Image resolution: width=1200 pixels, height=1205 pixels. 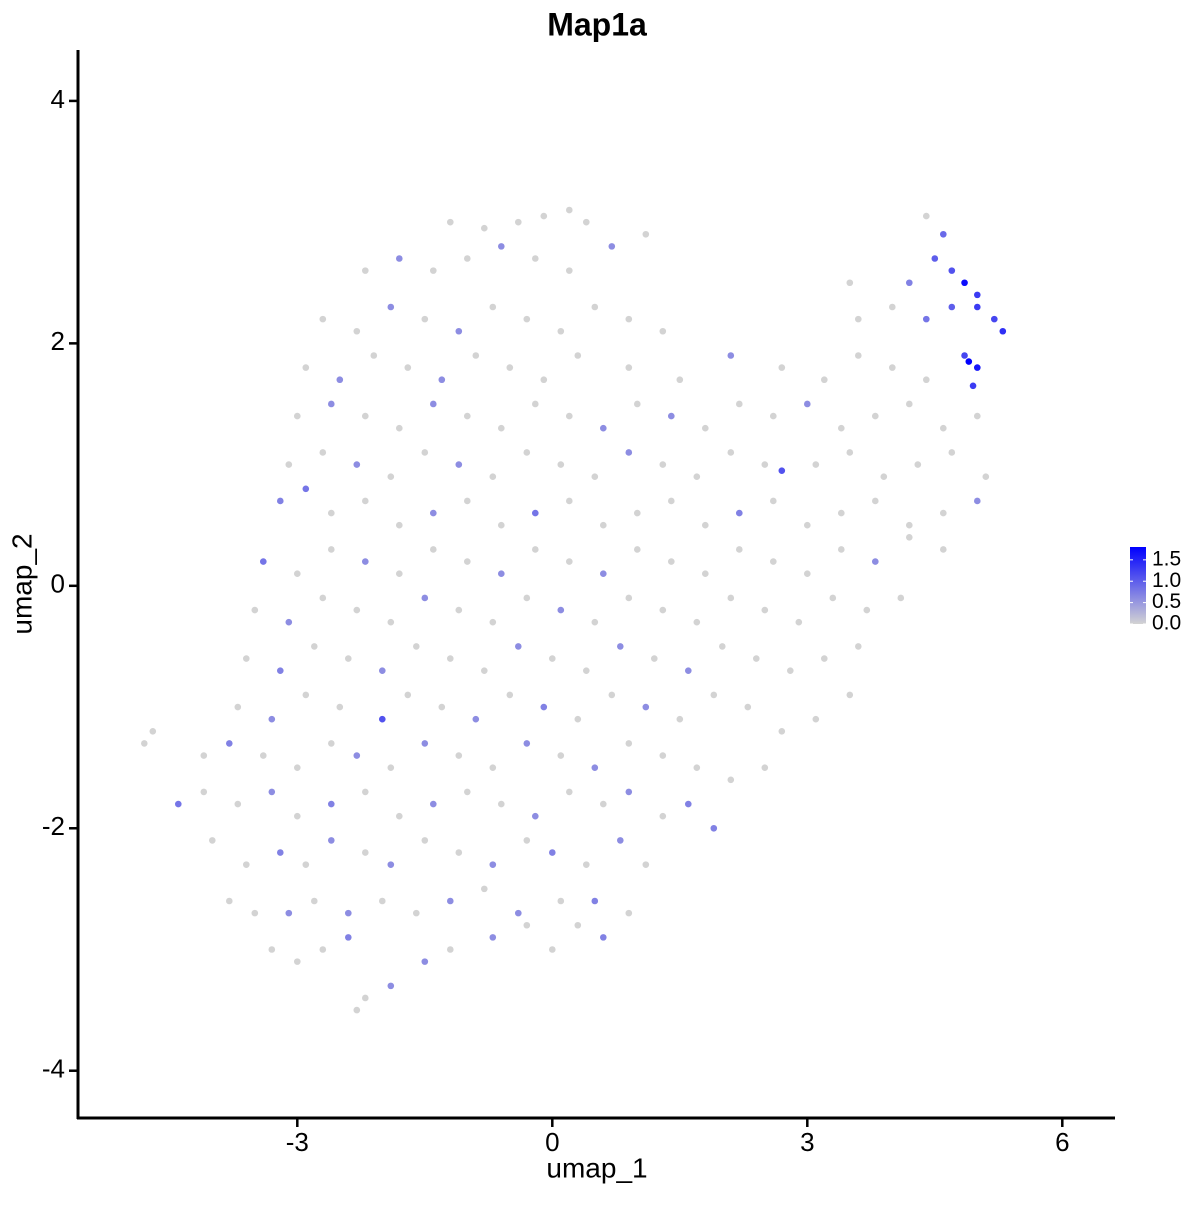 I want to click on y-tick-label: -2, so click(x=53, y=826).